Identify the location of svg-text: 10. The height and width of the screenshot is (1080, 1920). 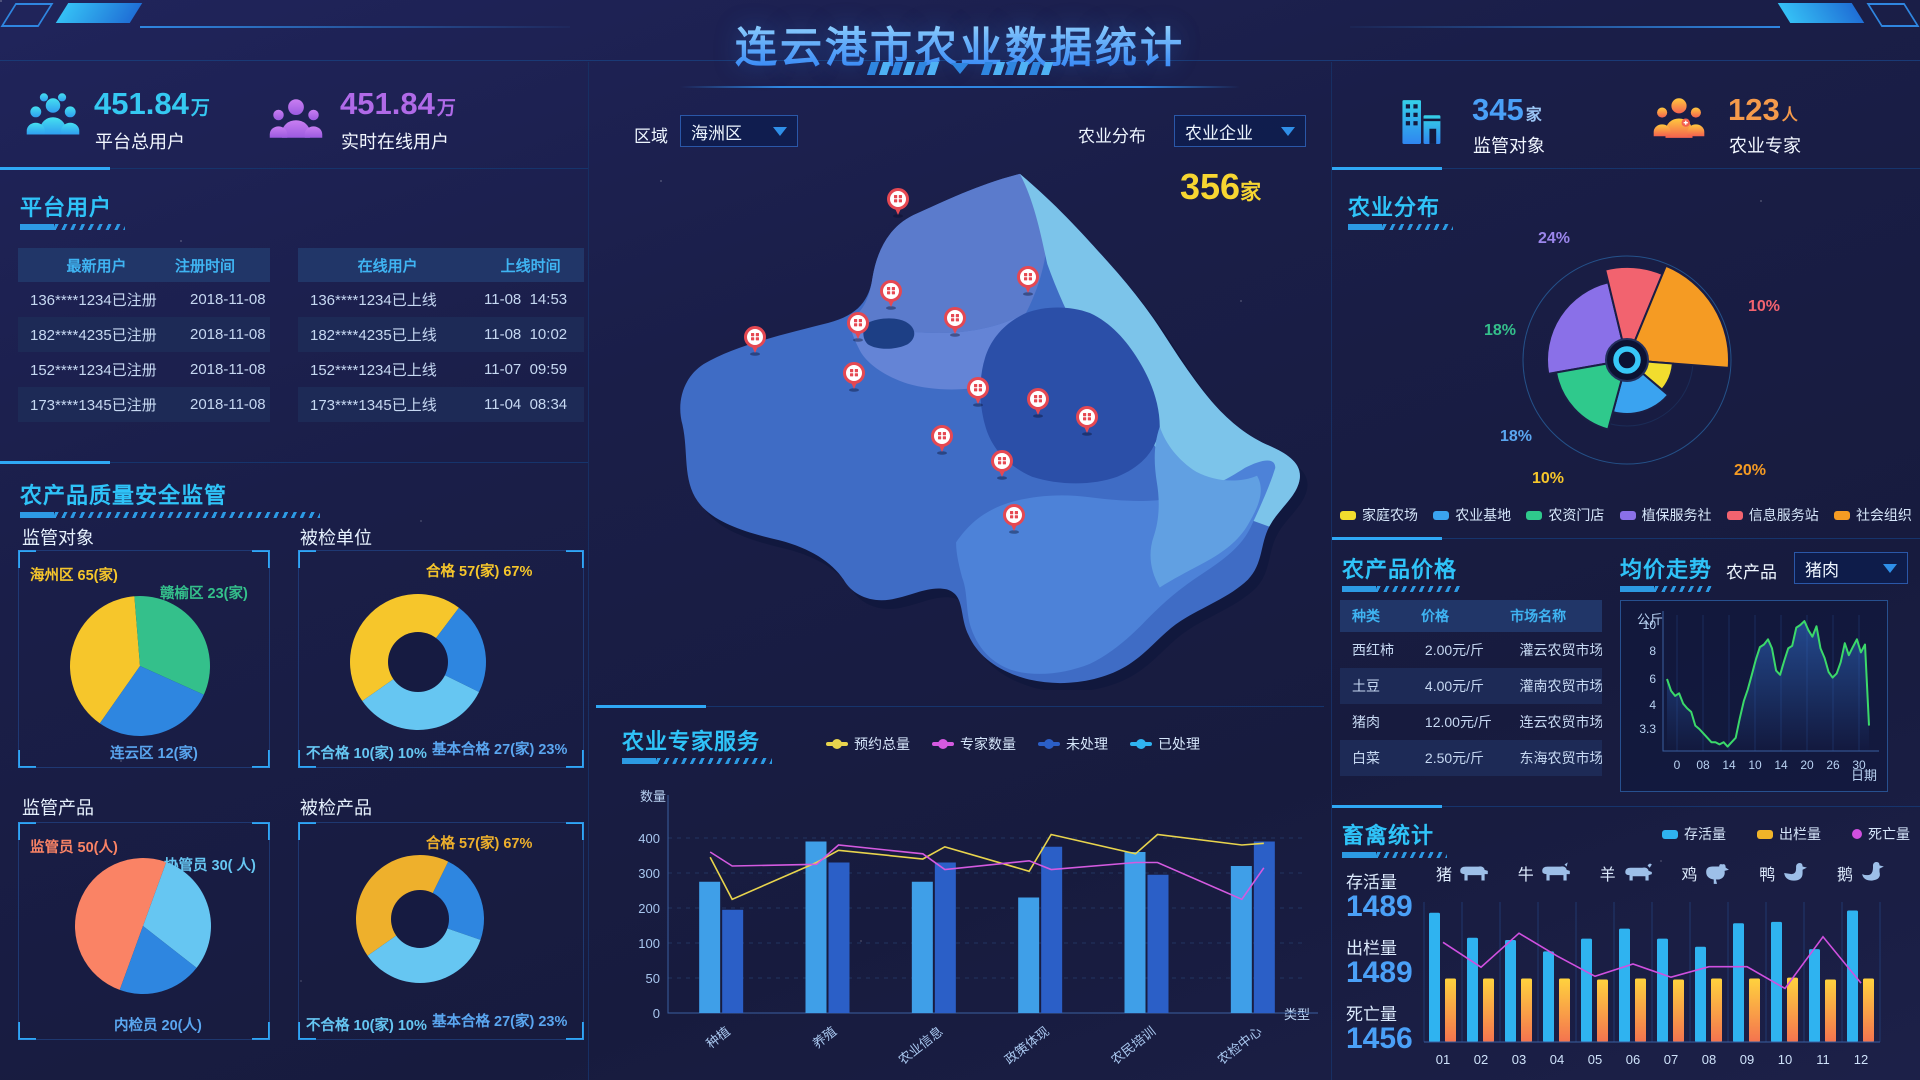
(1755, 765).